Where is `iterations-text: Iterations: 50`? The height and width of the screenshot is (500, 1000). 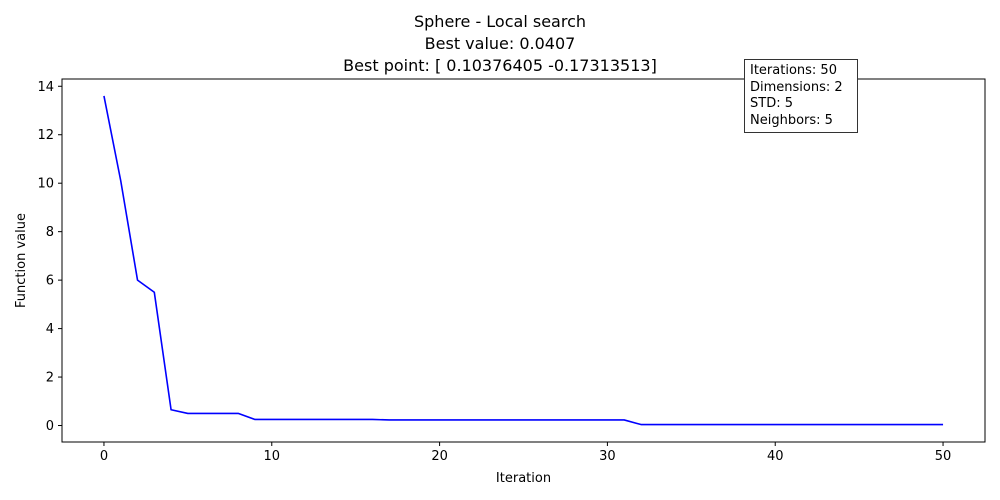 iterations-text: Iterations: 50 is located at coordinates (793, 70).